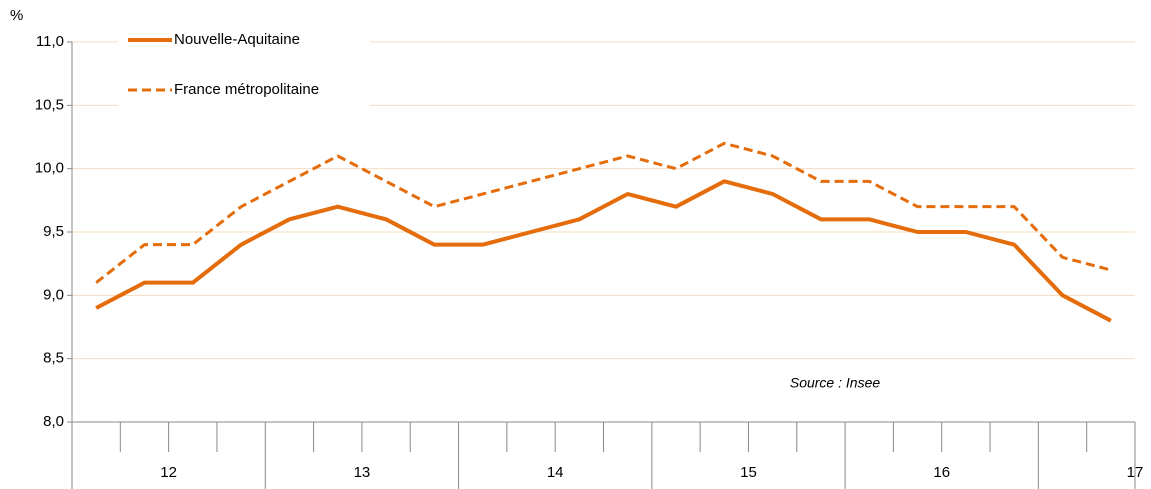  What do you see at coordinates (49, 168) in the screenshot?
I see `y-tick-label: 10,0` at bounding box center [49, 168].